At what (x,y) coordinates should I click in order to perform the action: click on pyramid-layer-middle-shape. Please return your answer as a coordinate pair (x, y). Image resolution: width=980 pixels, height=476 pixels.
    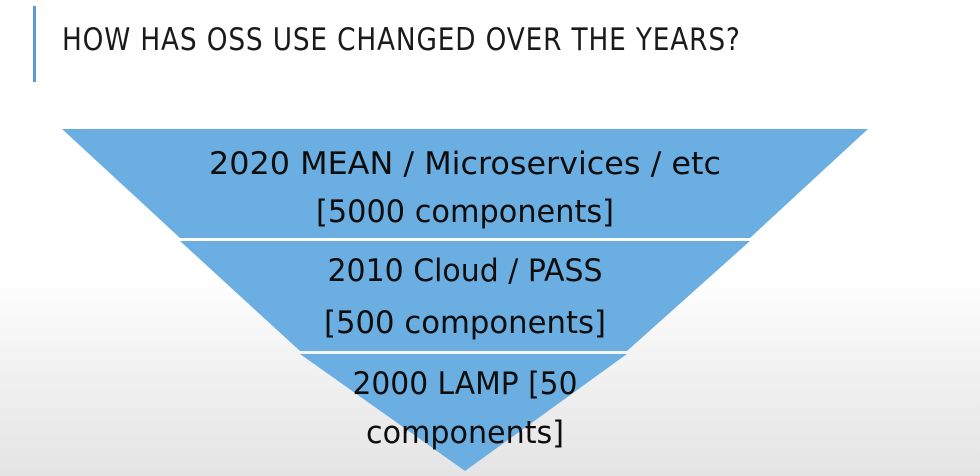
    Looking at the image, I should click on (465, 296).